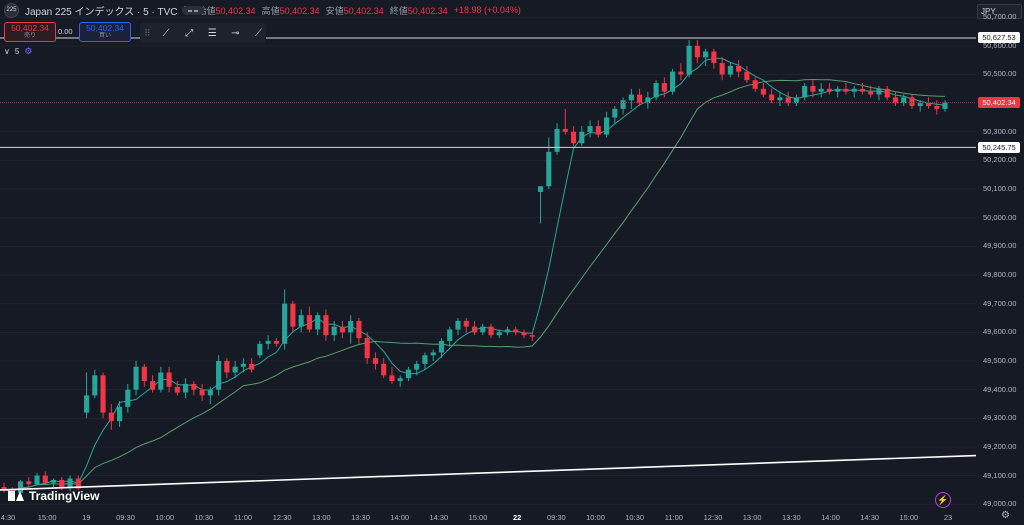 The width and height of the screenshot is (1024, 525). I want to click on chevron-down-icon: ∨, so click(7, 51).